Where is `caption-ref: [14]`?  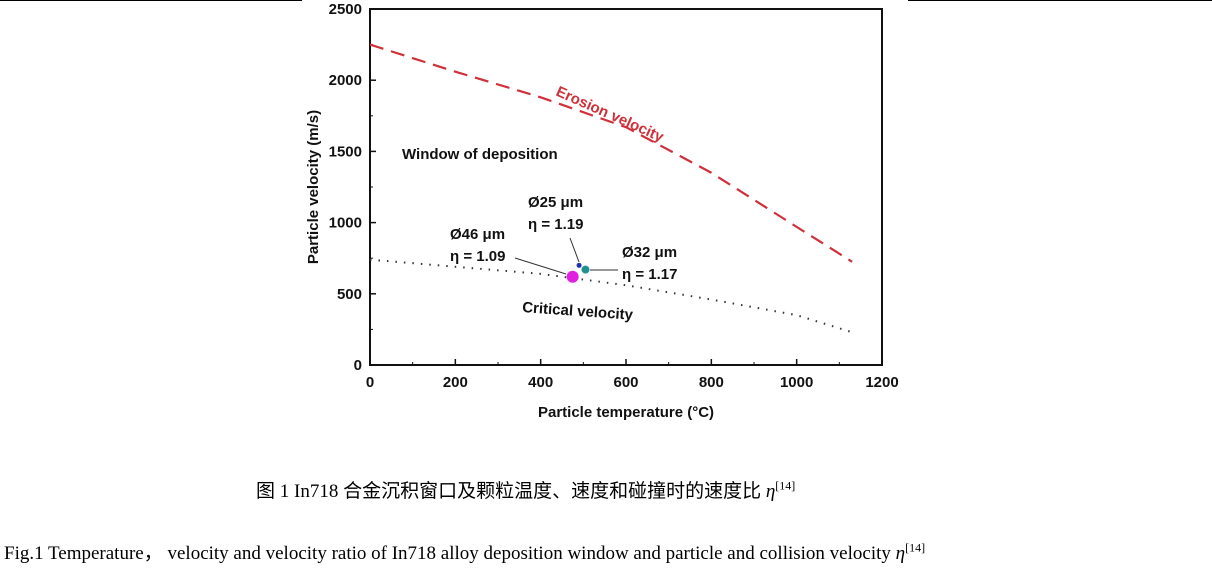
caption-ref: [14] is located at coordinates (785, 485).